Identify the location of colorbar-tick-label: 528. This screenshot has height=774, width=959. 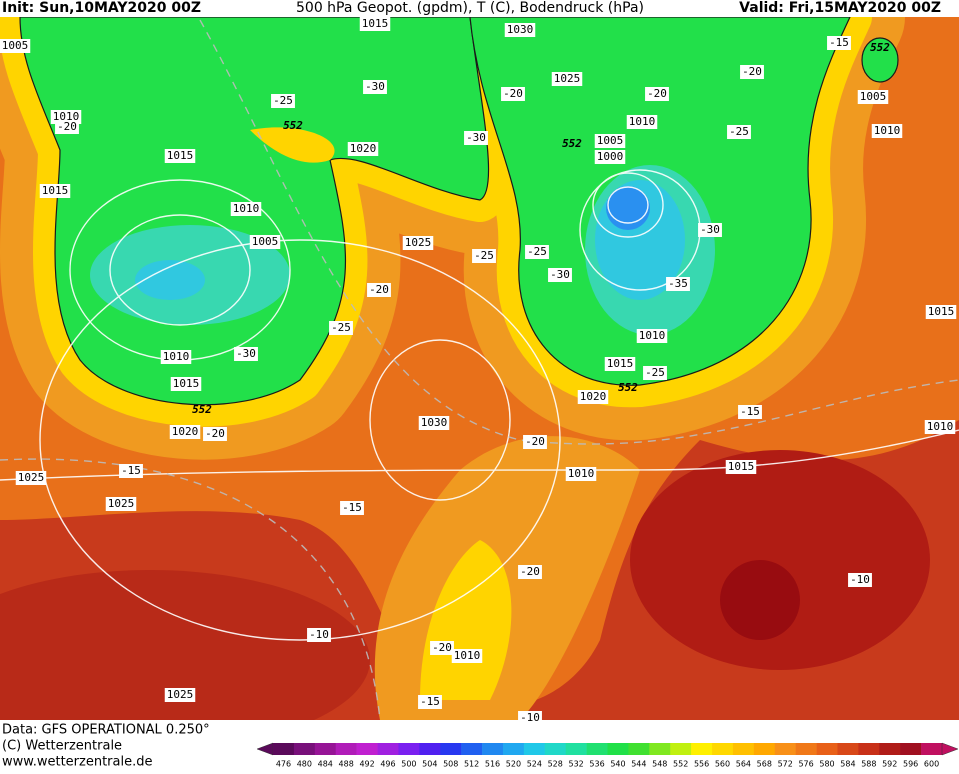
(555, 764).